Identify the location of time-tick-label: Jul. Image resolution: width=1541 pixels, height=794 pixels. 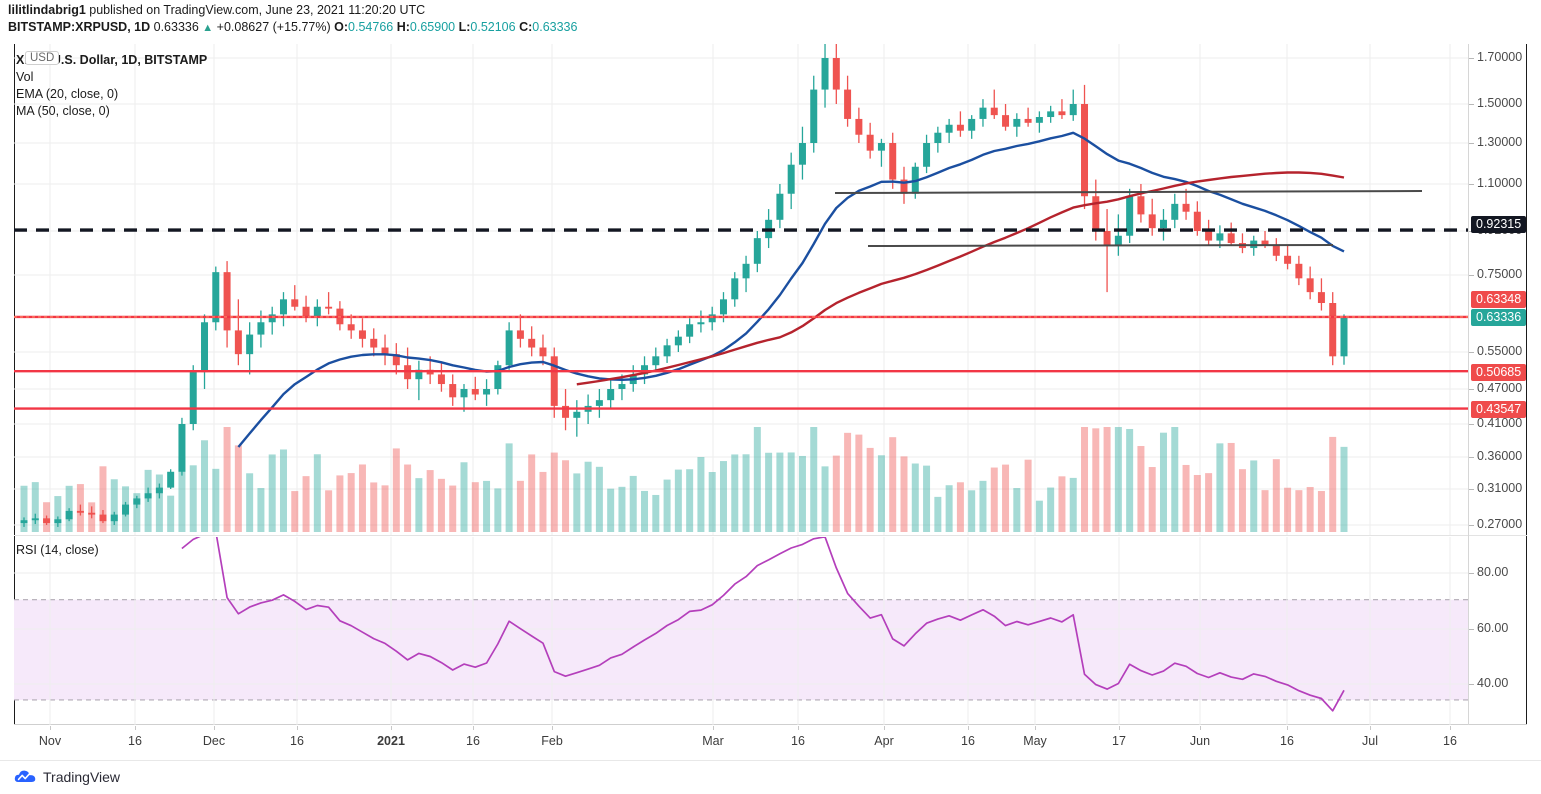
(1370, 741).